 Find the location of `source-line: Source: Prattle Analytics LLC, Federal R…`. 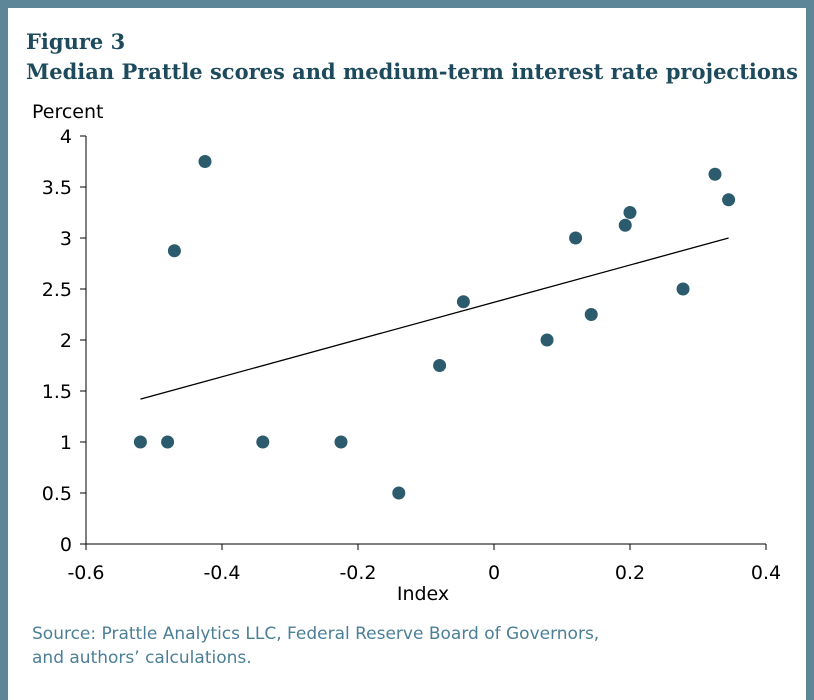

source-line: Source: Prattle Analytics LLC, Federal R… is located at coordinates (315, 634).